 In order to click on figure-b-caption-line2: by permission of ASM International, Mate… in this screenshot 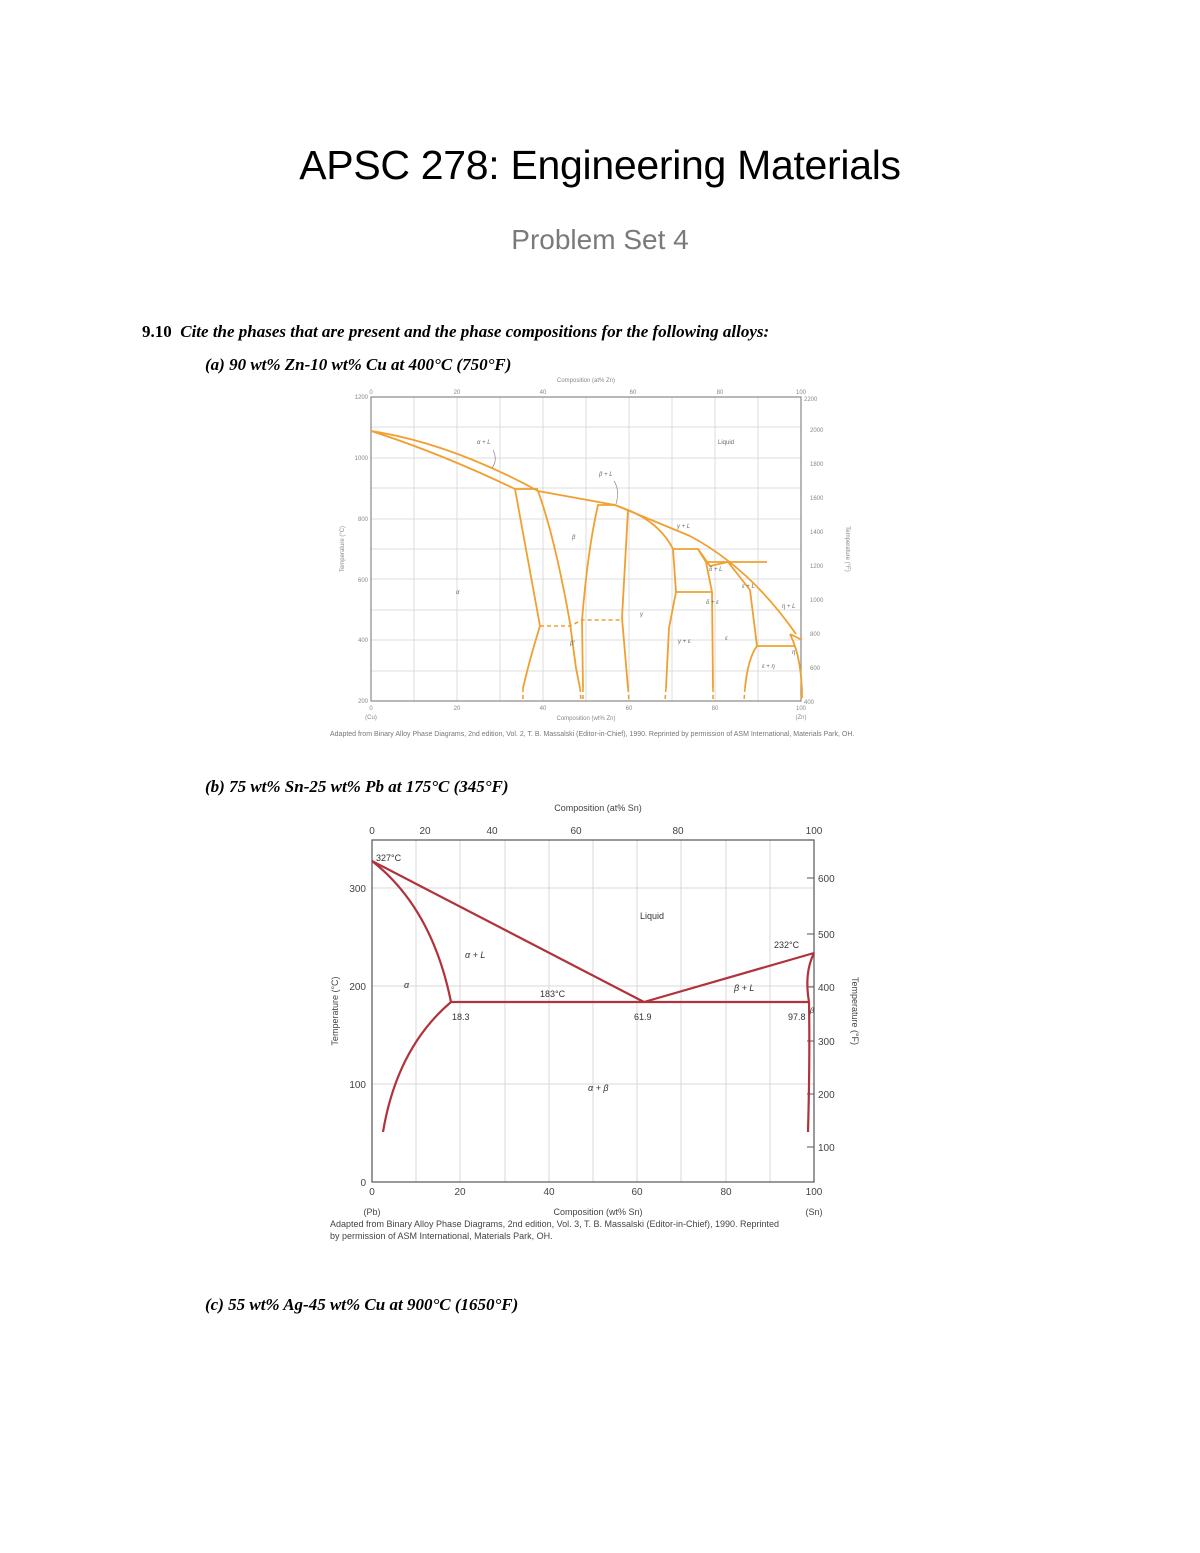, I will do `click(441, 1236)`.